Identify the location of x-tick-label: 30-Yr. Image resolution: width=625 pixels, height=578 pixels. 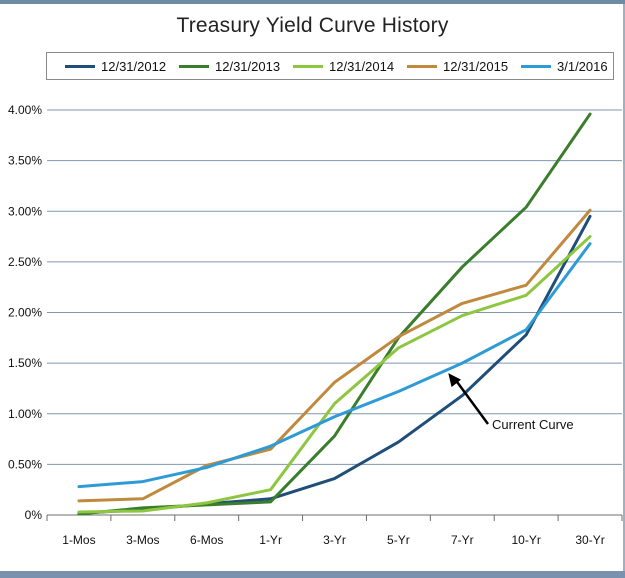
(589, 540).